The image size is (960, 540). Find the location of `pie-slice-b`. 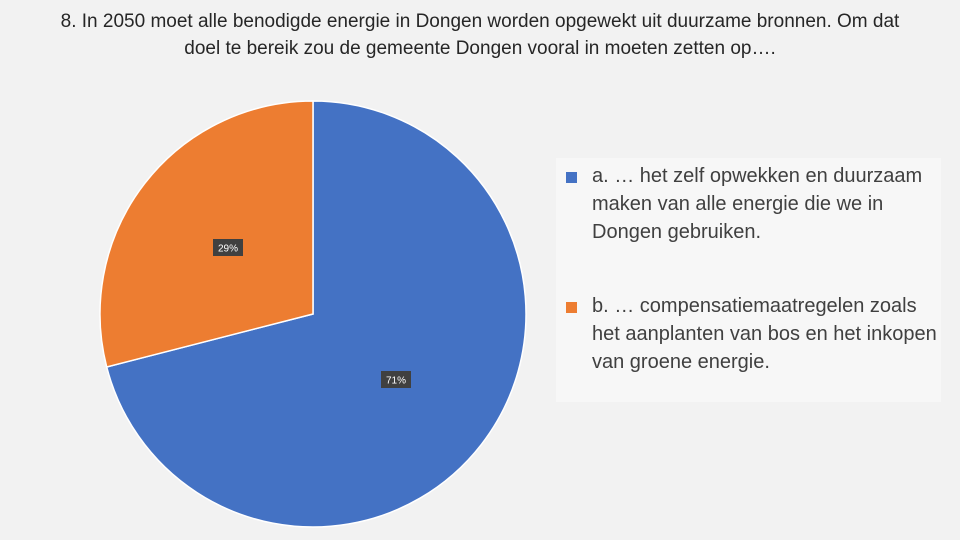

pie-slice-b is located at coordinates (206, 234).